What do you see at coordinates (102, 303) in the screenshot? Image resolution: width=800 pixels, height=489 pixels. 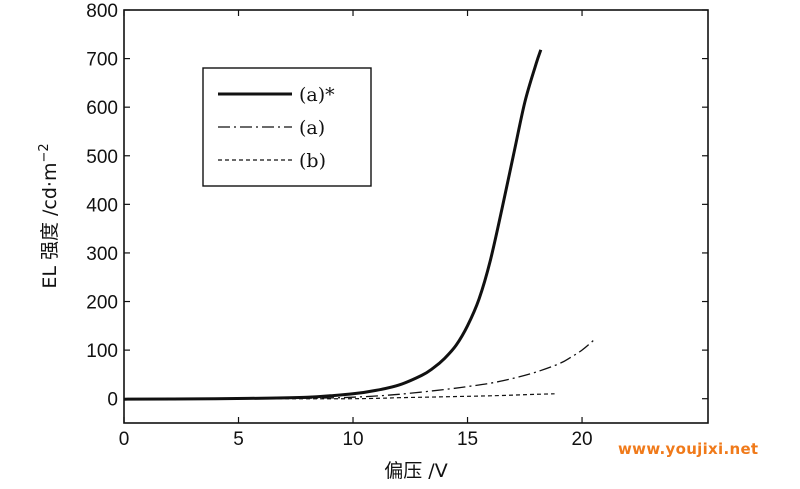 I see `y-tick-label: 200` at bounding box center [102, 303].